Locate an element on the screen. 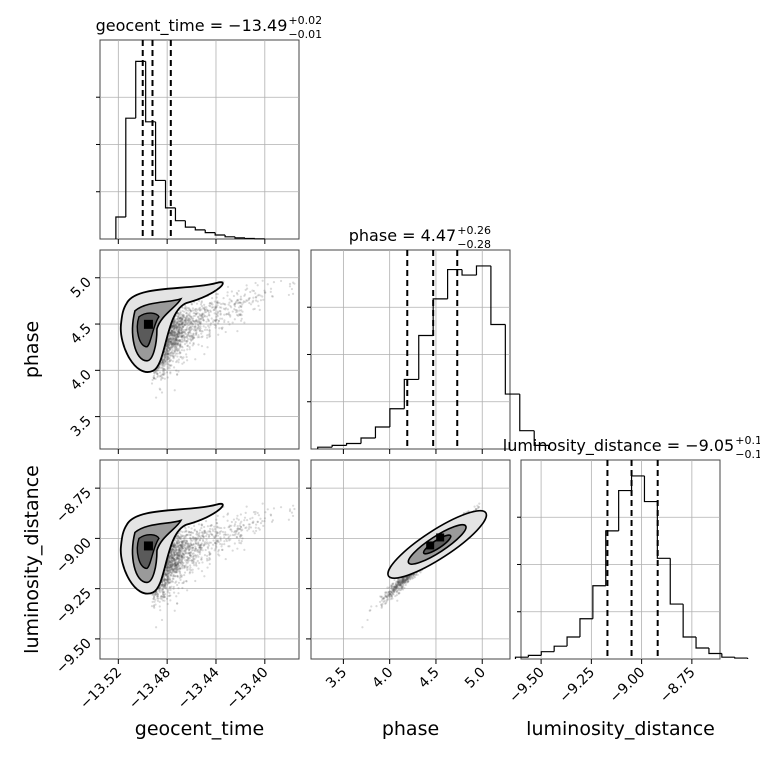  hist-bin is located at coordinates (353, 444).